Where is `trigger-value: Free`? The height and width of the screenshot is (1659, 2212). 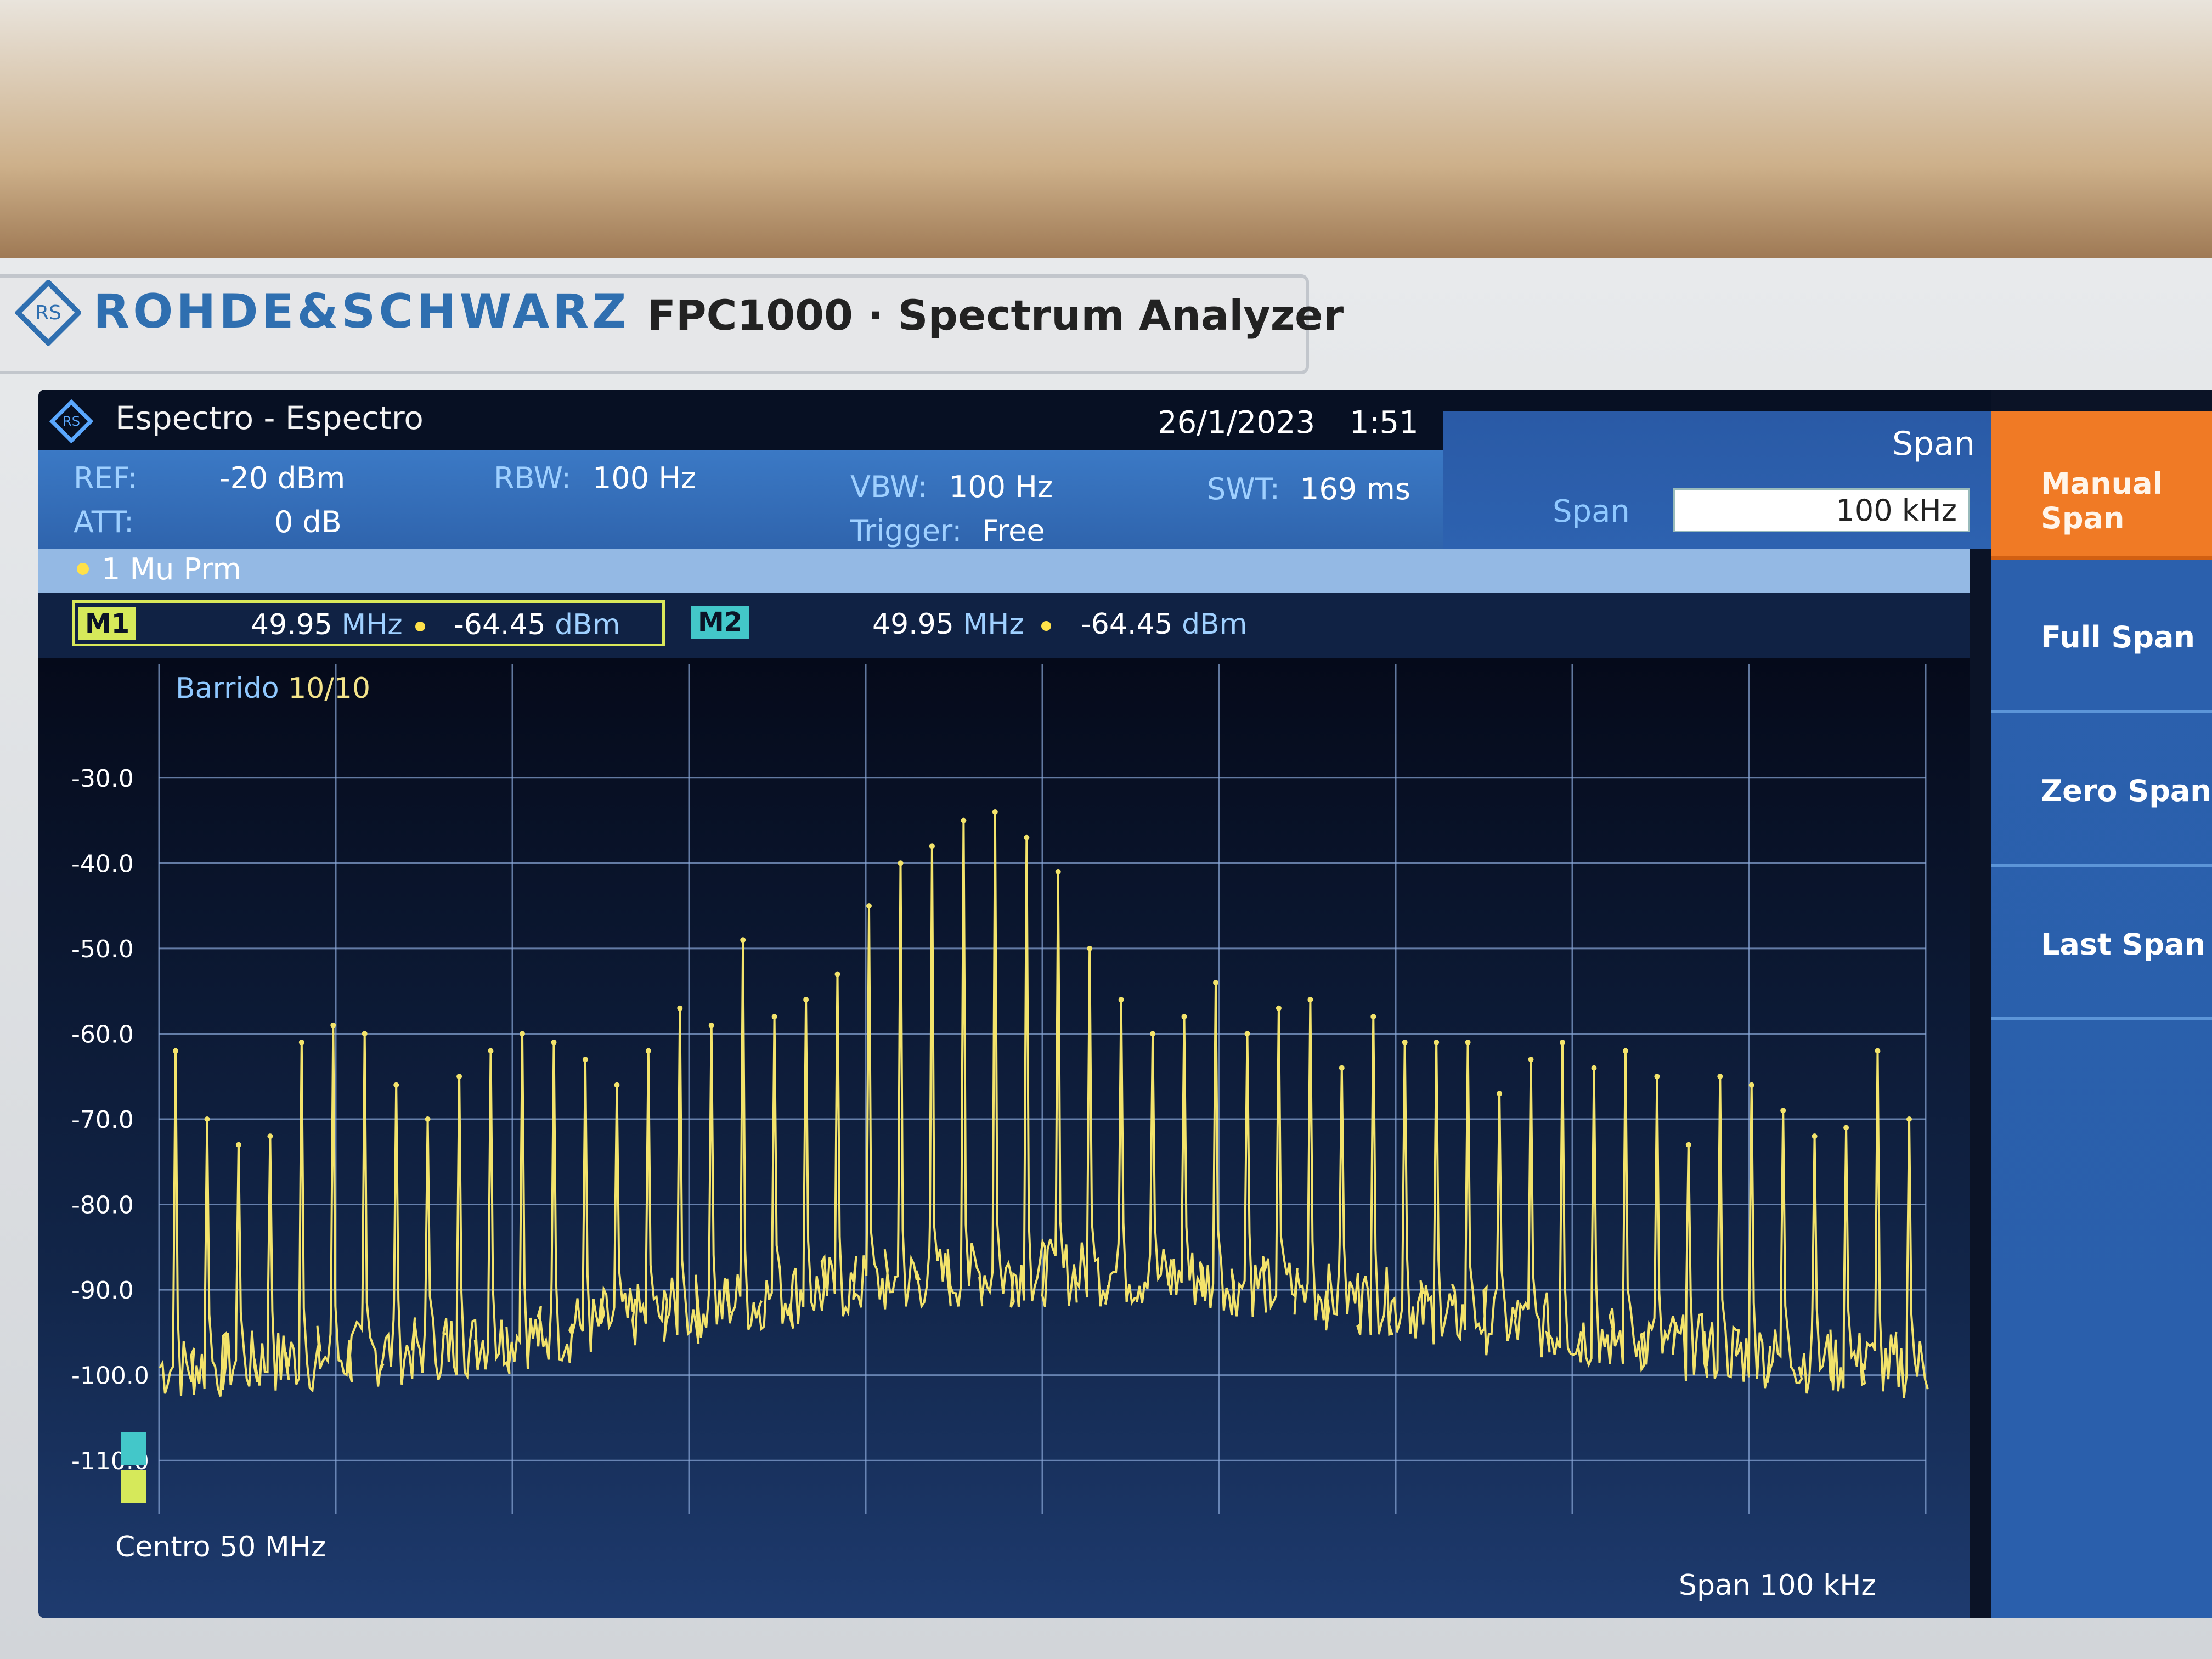 trigger-value: Free is located at coordinates (1014, 531).